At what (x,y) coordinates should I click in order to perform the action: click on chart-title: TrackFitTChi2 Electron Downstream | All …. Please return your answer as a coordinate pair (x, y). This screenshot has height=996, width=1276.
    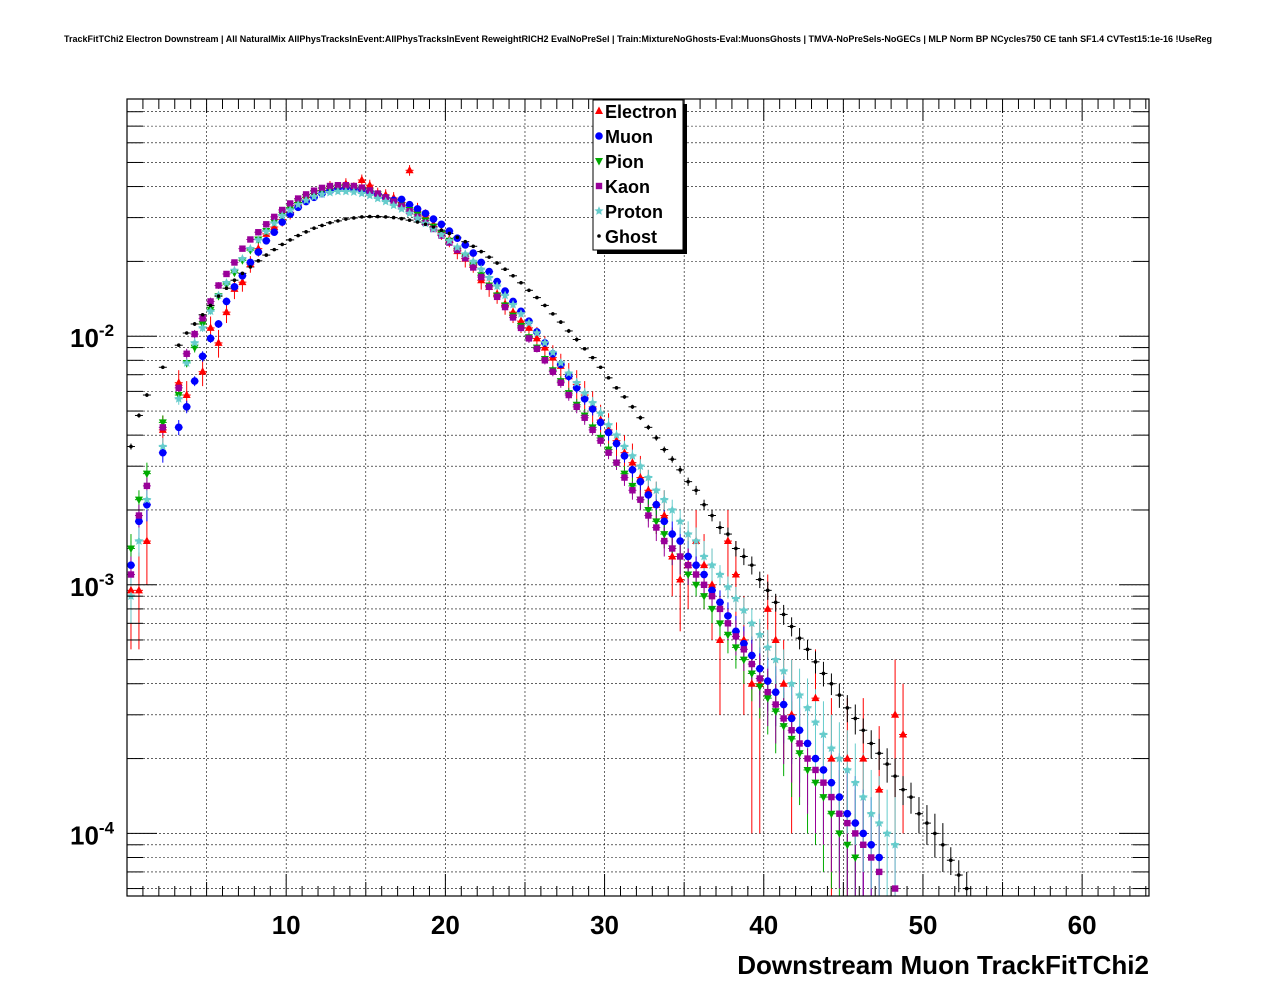
    Looking at the image, I should click on (638, 39).